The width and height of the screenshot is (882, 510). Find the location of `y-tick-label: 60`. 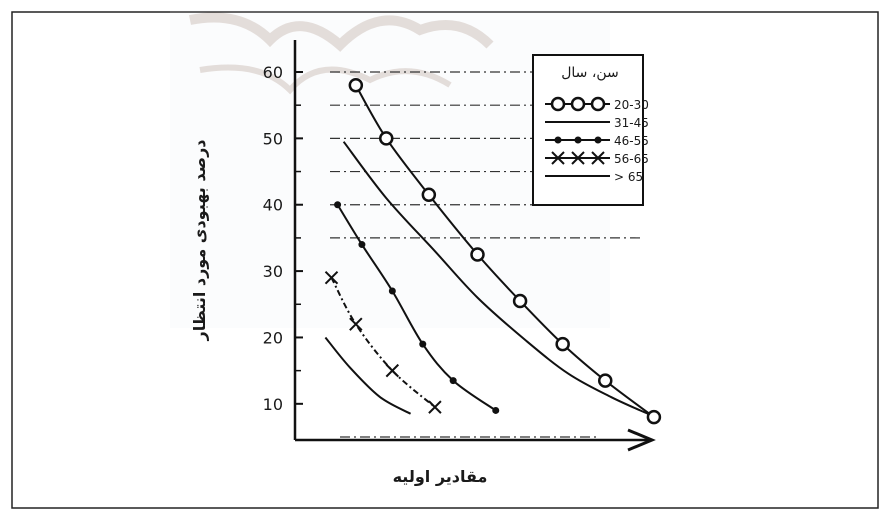

y-tick-label: 60 is located at coordinates (273, 72).